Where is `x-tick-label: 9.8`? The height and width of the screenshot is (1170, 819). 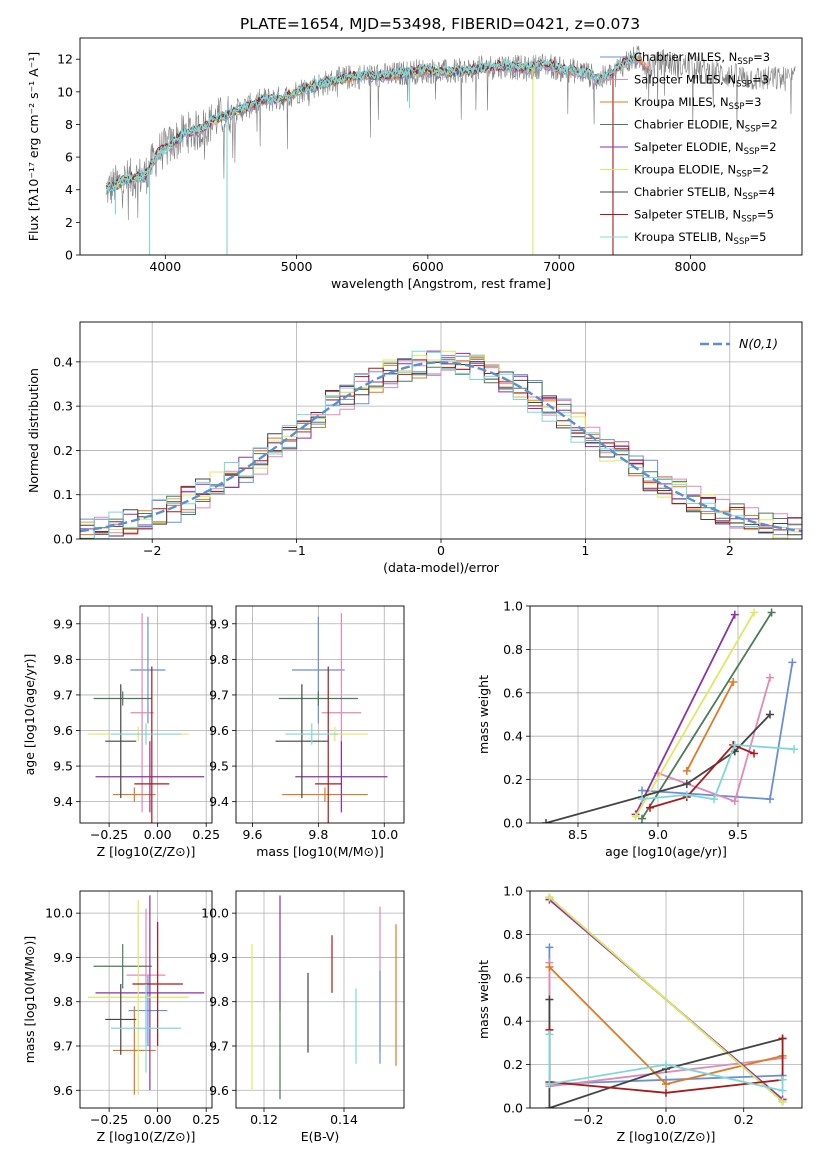 x-tick-label: 9.8 is located at coordinates (318, 834).